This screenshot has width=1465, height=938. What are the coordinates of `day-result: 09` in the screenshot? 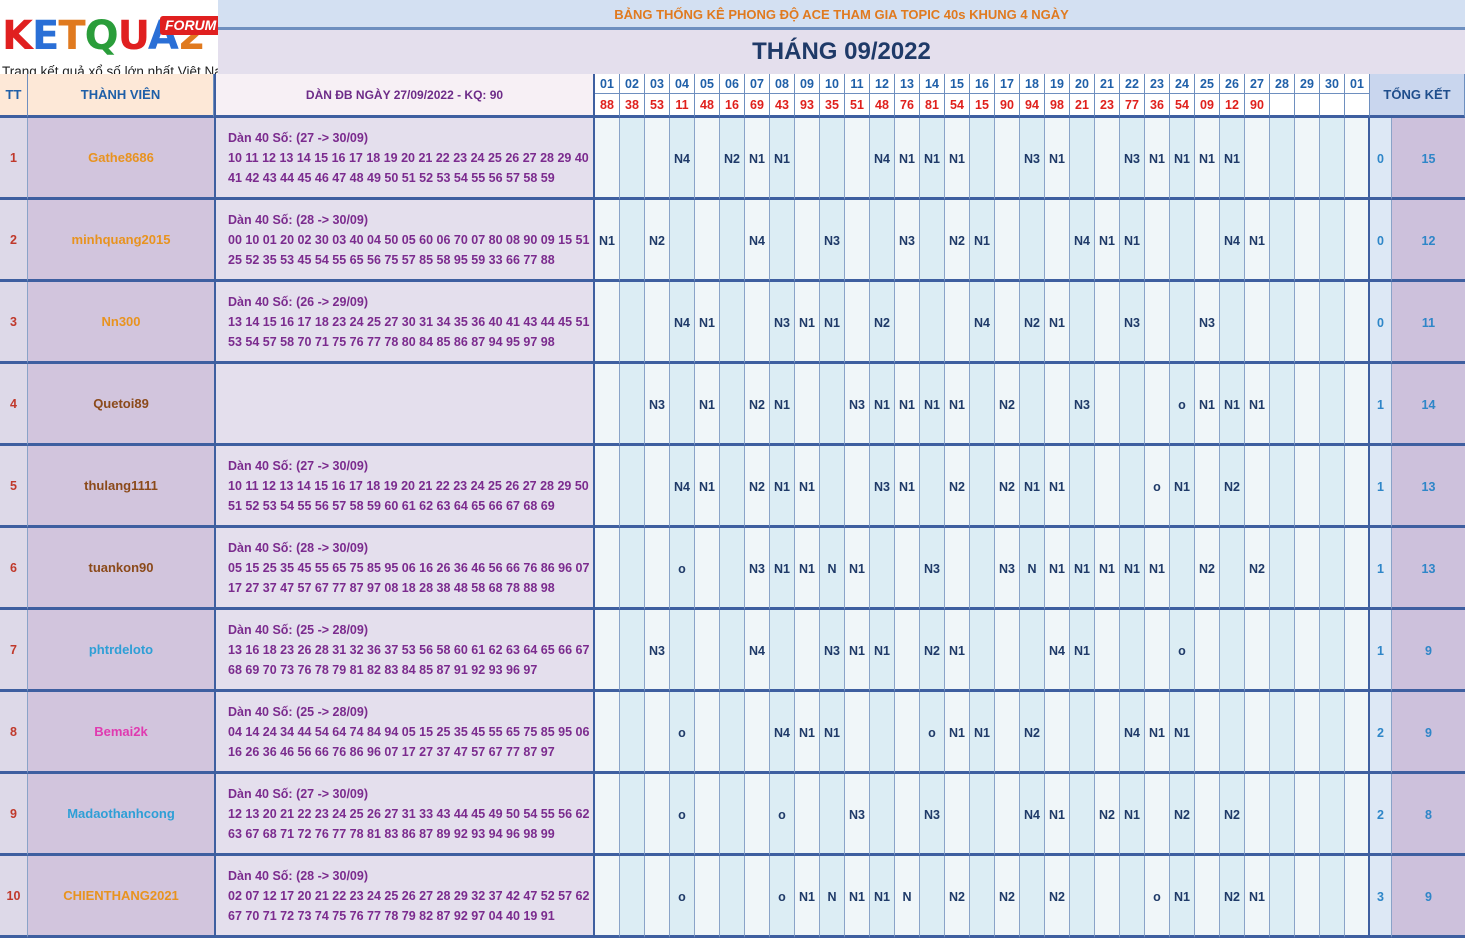 It's located at (1207, 106).